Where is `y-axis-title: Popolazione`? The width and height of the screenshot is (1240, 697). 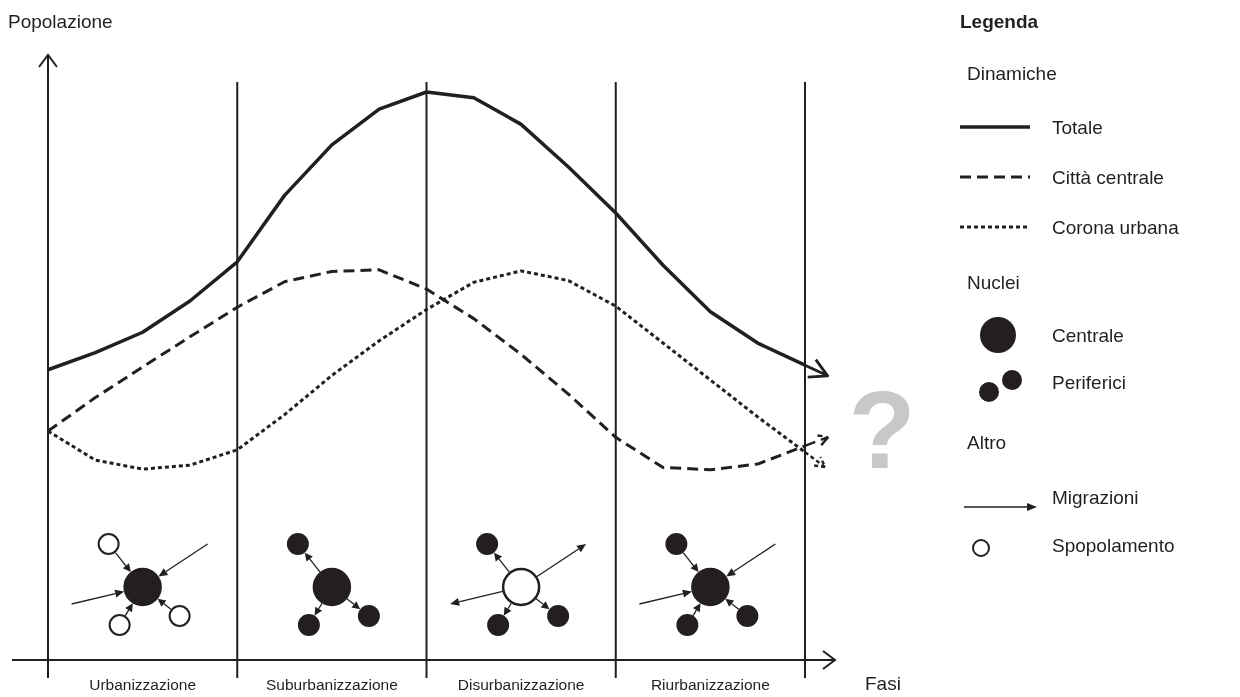
y-axis-title: Popolazione is located at coordinates (60, 21).